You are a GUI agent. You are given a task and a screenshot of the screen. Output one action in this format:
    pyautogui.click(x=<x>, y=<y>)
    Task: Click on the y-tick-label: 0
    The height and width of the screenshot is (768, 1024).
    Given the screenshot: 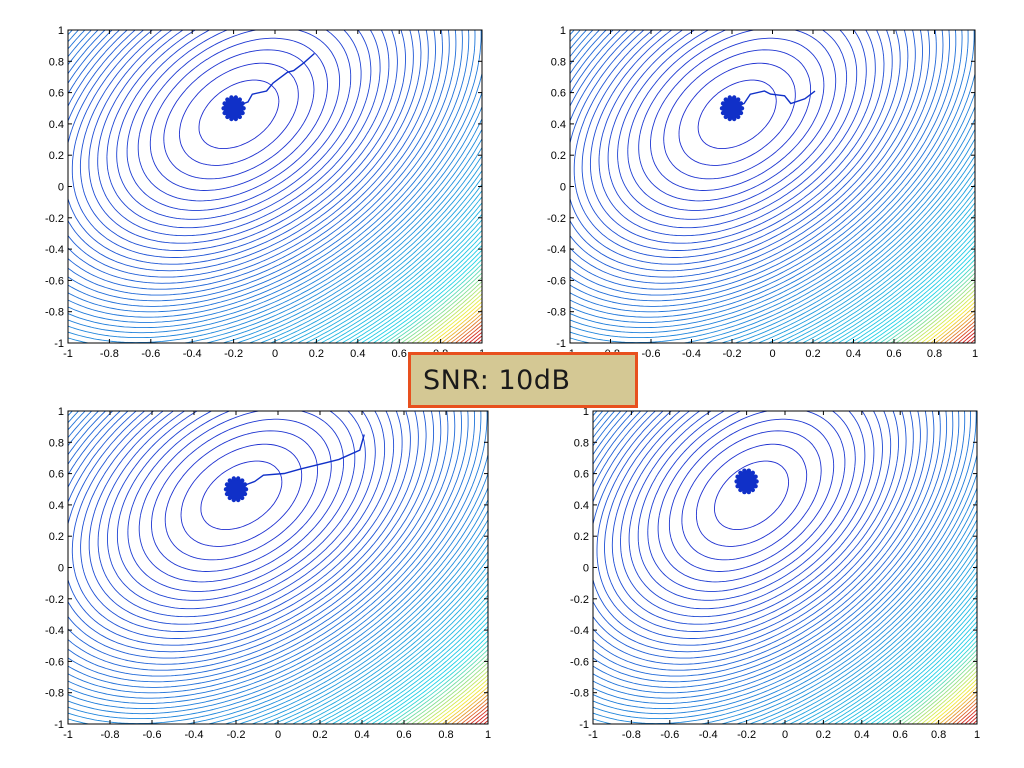 What is the action you would take?
    pyautogui.click(x=61, y=188)
    